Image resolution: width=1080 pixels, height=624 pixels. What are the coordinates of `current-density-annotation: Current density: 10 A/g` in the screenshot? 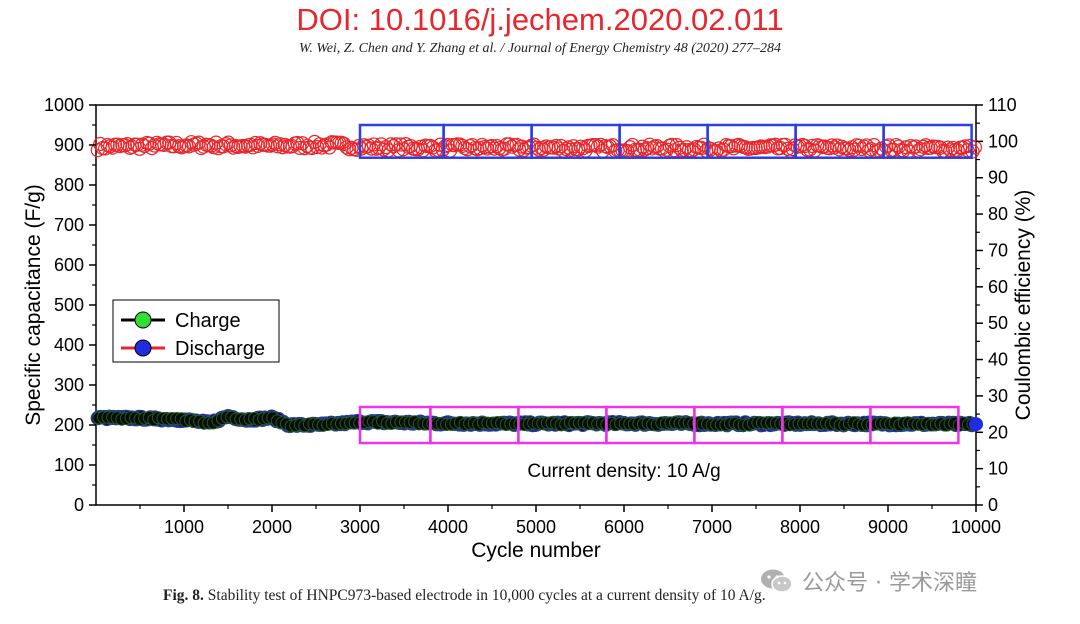 It's located at (623, 471).